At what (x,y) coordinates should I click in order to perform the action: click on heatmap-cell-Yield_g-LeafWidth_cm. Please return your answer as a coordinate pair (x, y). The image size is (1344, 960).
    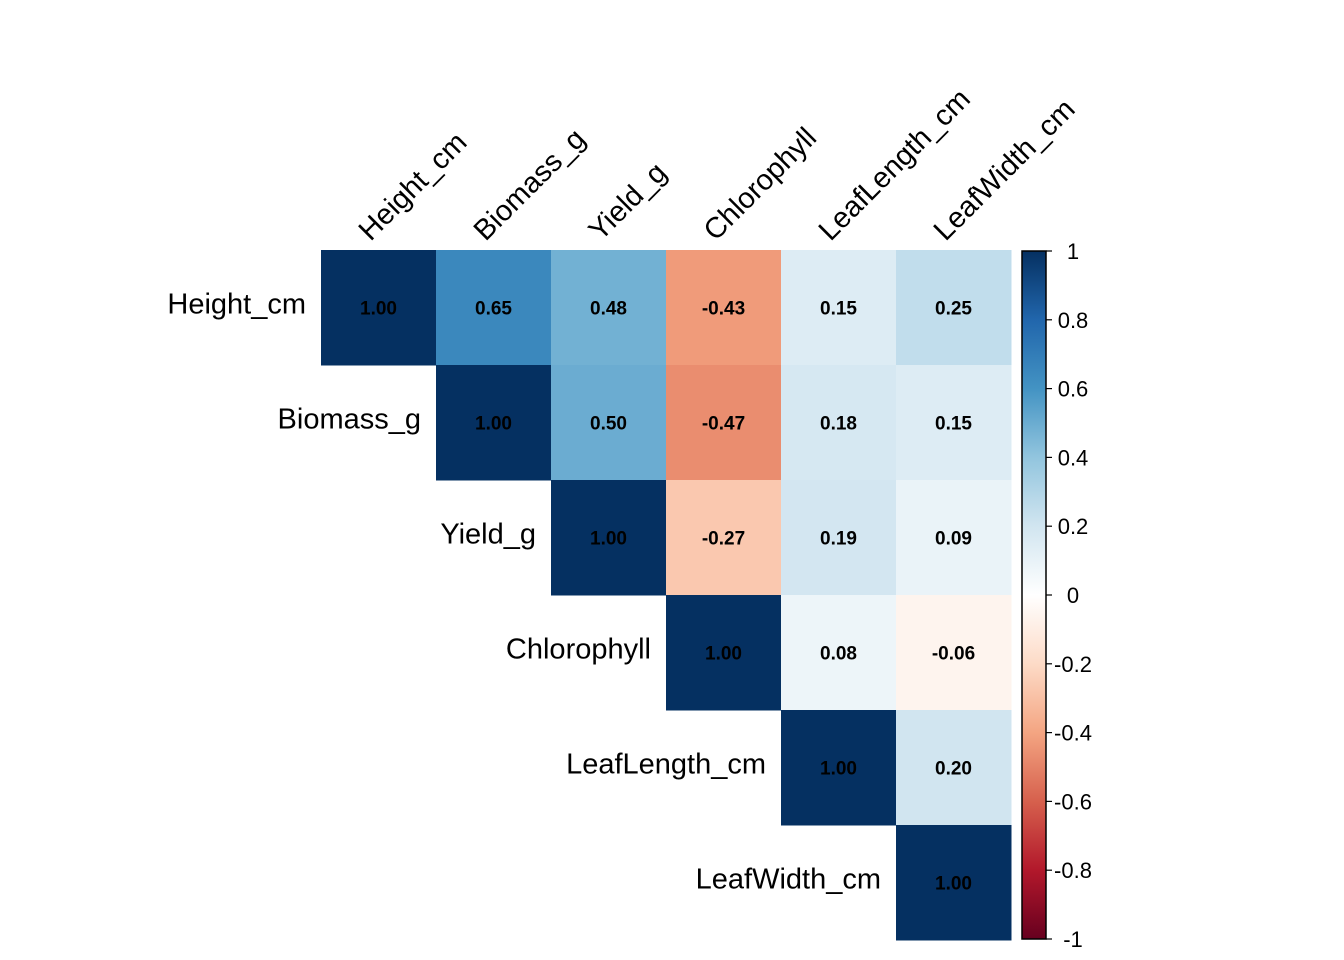
    Looking at the image, I should click on (954, 538).